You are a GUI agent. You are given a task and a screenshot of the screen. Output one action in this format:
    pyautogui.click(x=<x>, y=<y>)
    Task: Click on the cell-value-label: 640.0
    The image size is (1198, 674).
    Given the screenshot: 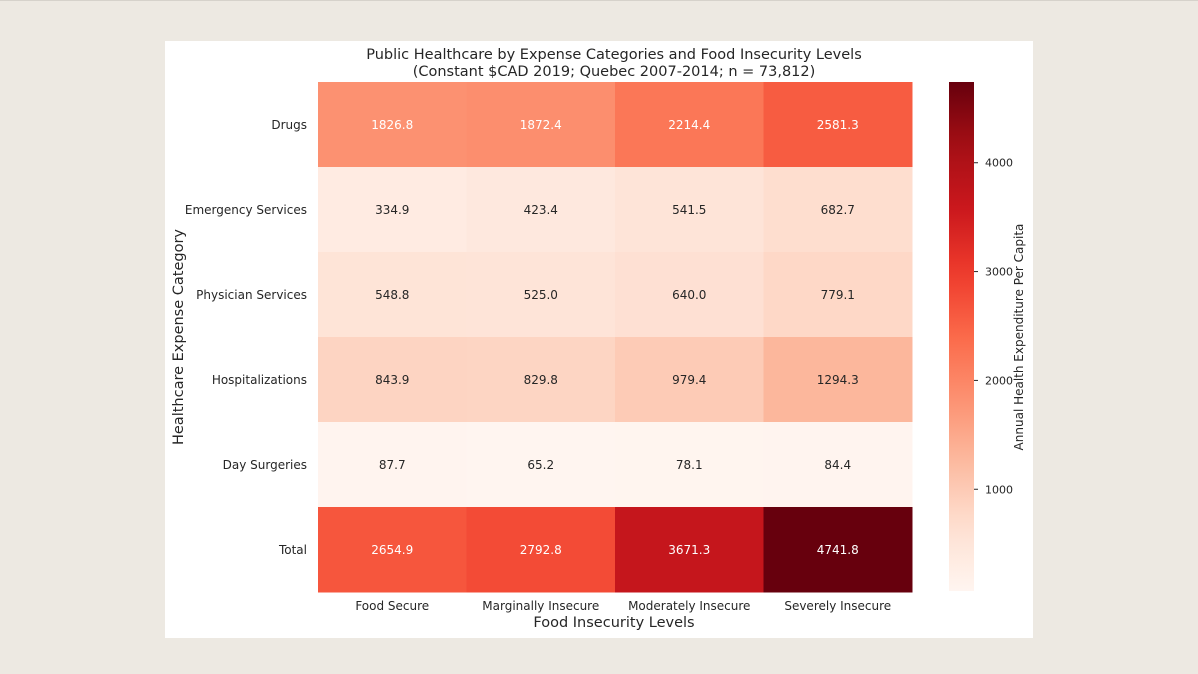 What is the action you would take?
    pyautogui.click(x=689, y=295)
    